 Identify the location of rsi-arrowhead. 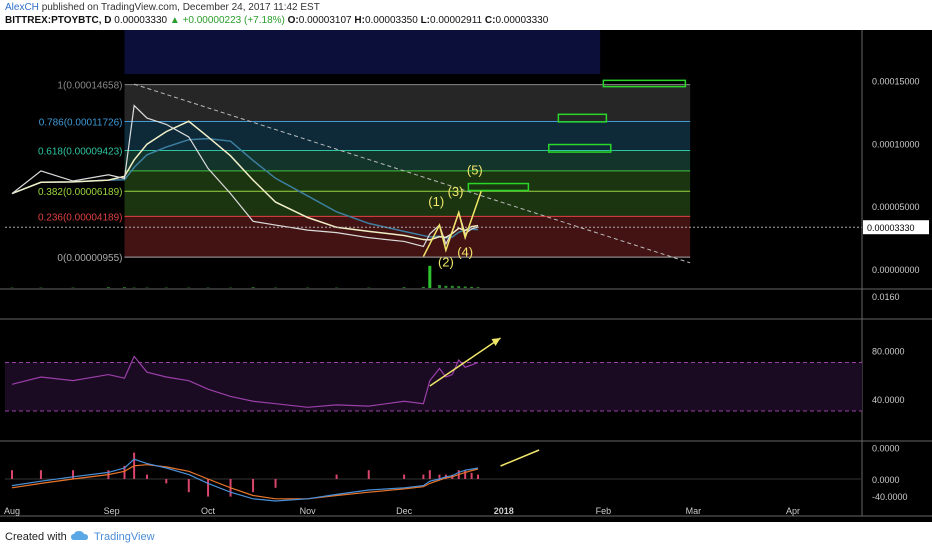
(496, 342).